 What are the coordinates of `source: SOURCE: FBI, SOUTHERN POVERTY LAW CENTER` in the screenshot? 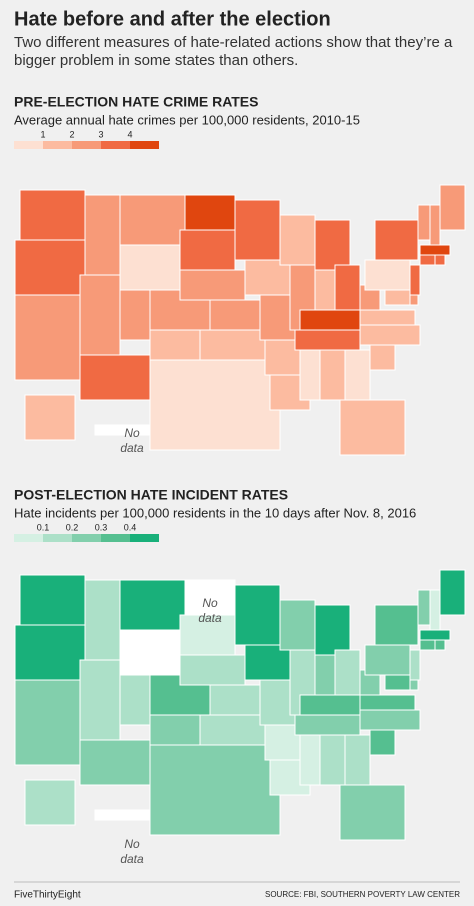 It's located at (362, 894).